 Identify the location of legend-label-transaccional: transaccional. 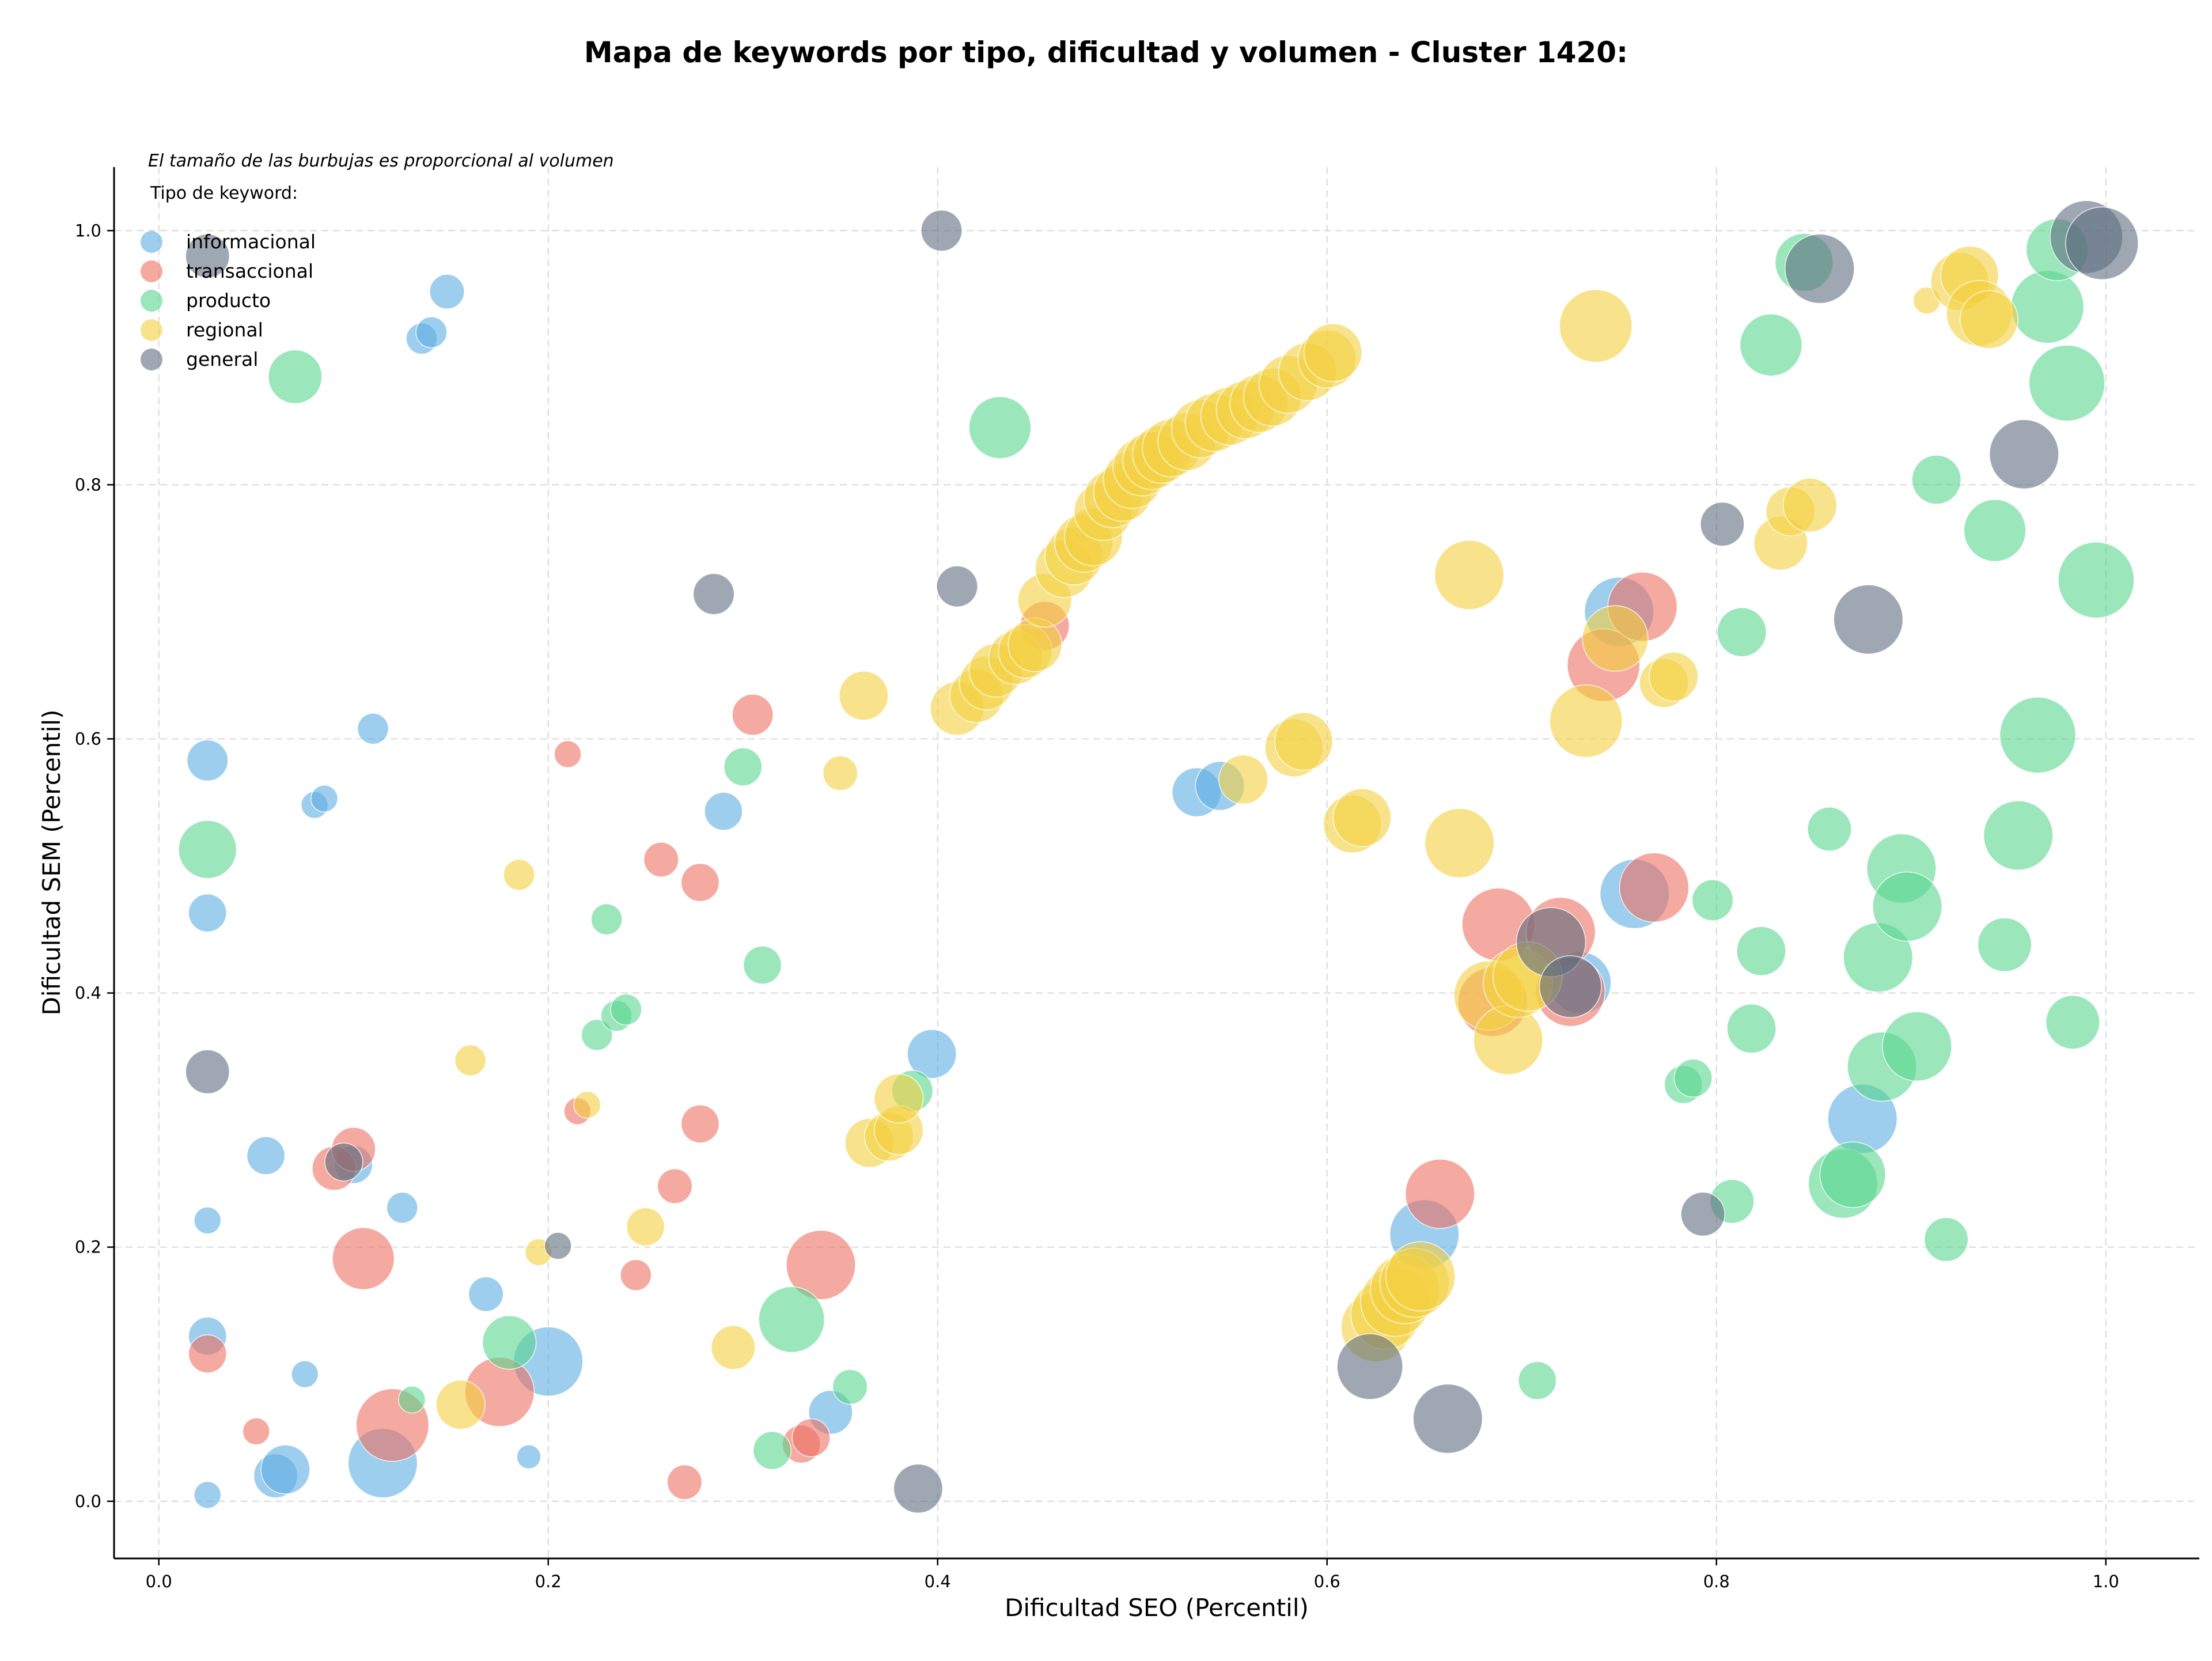
(249, 271).